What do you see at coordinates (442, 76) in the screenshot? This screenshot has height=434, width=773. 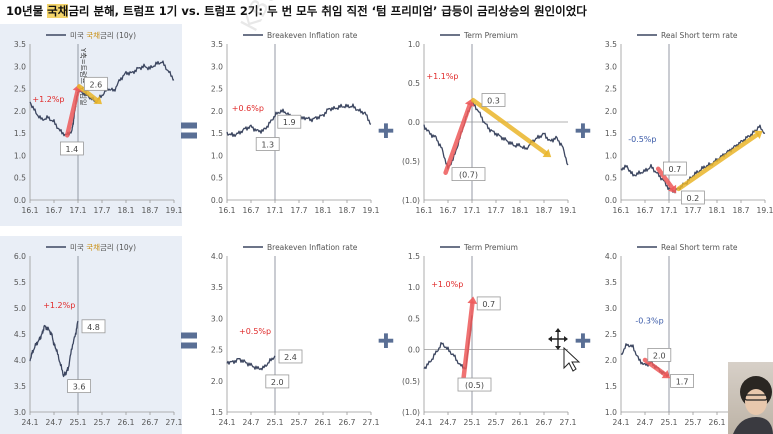 I see `change-annotation: +1.1%p` at bounding box center [442, 76].